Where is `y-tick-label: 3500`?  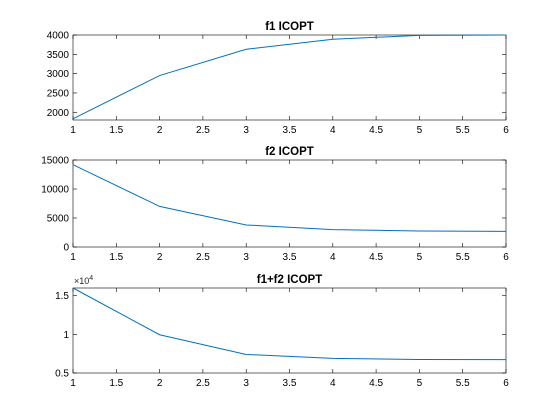 y-tick-label: 3500 is located at coordinates (58, 55).